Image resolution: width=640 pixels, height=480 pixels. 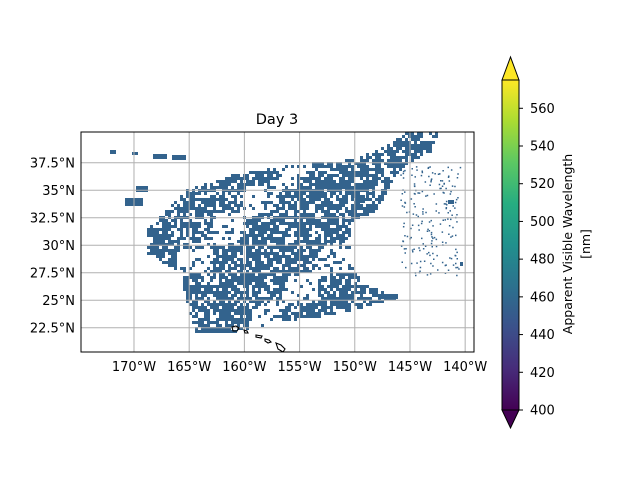 I want to click on map-title: Day 3, so click(x=277, y=120).